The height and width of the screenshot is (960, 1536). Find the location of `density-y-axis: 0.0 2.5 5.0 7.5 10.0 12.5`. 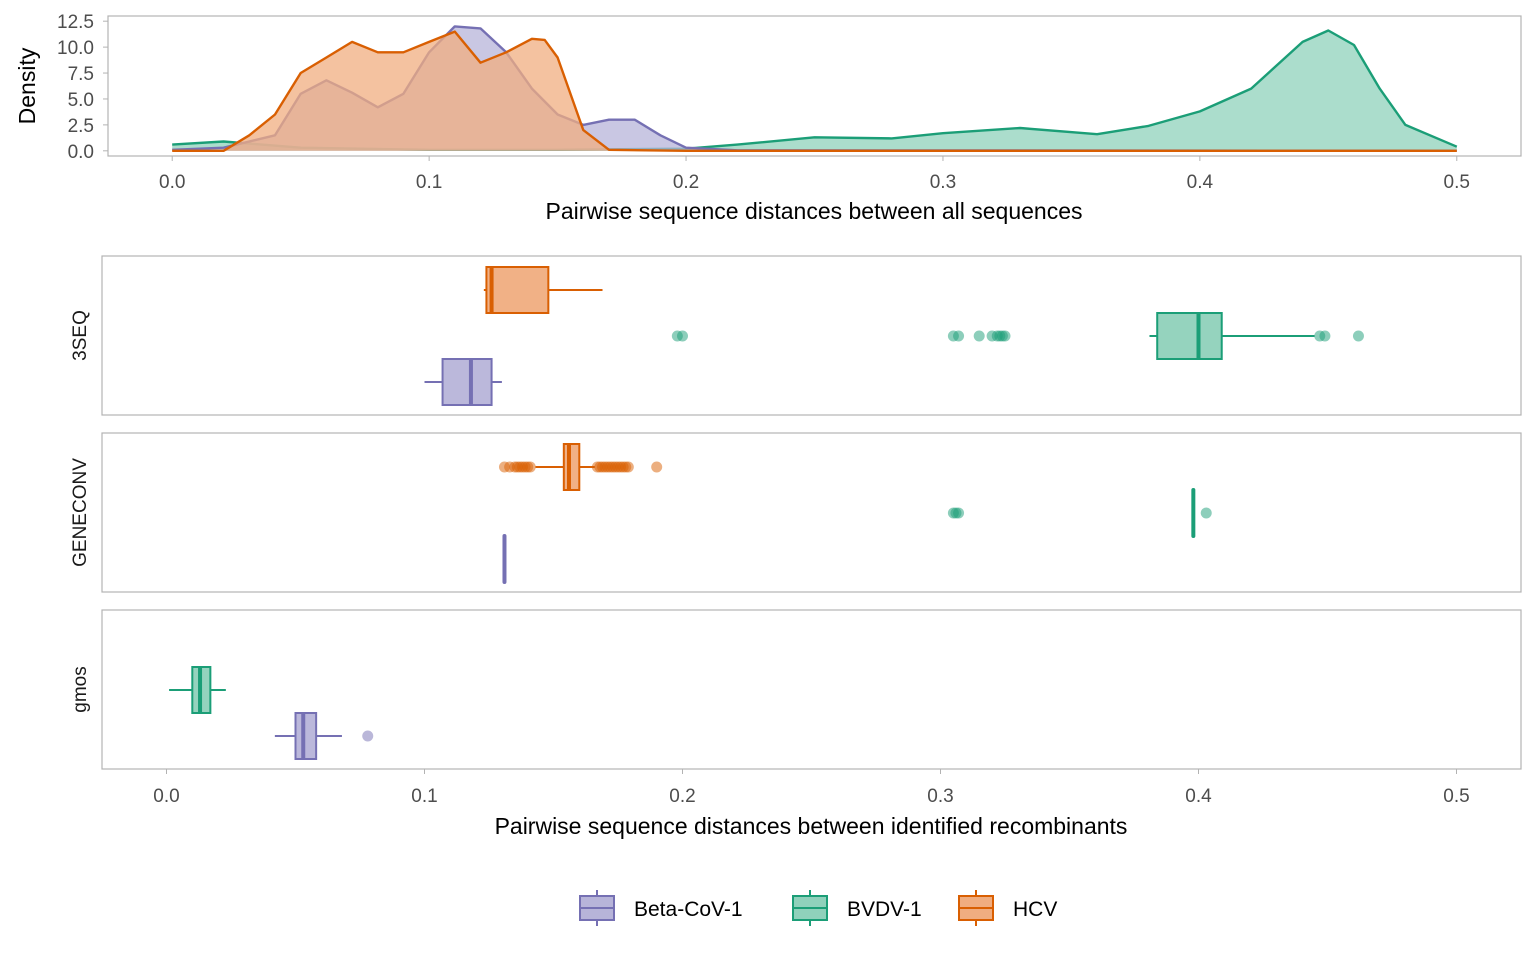

density-y-axis: 0.0 2.5 5.0 7.5 10.0 12.5 is located at coordinates (82, 87).